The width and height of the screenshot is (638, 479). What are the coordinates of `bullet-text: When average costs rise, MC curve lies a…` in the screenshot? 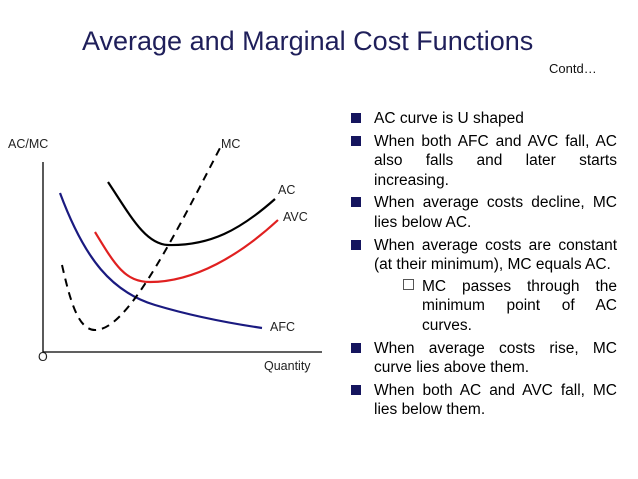 It's located at (495, 358).